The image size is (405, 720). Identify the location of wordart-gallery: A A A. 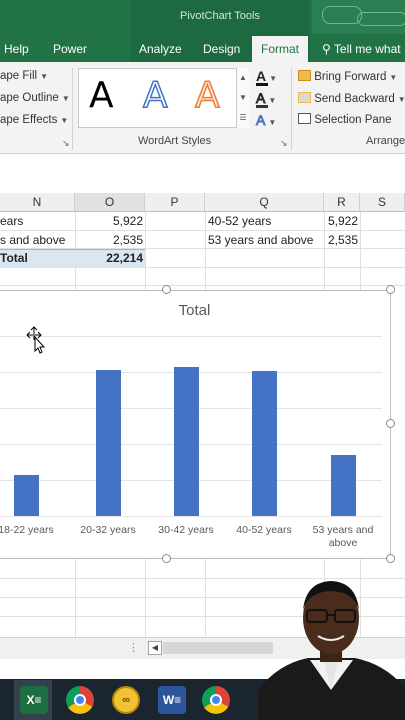
(163, 98).